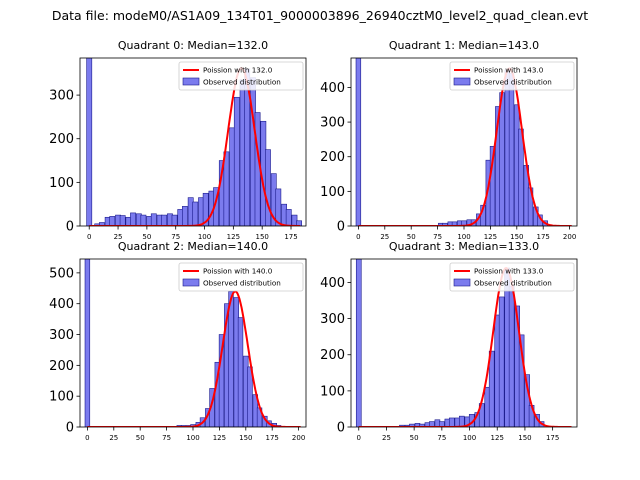 This screenshot has width=640, height=480. I want to click on legend-bar-label: Observed distribution, so click(242, 283).